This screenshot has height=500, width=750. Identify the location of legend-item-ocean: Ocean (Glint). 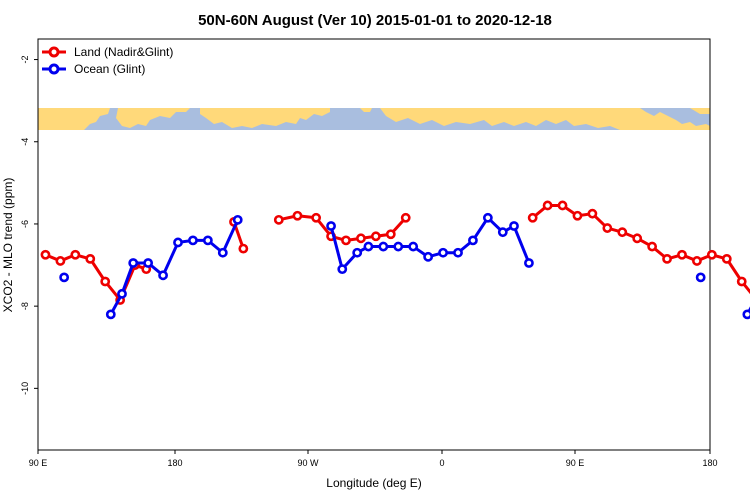
(93, 69).